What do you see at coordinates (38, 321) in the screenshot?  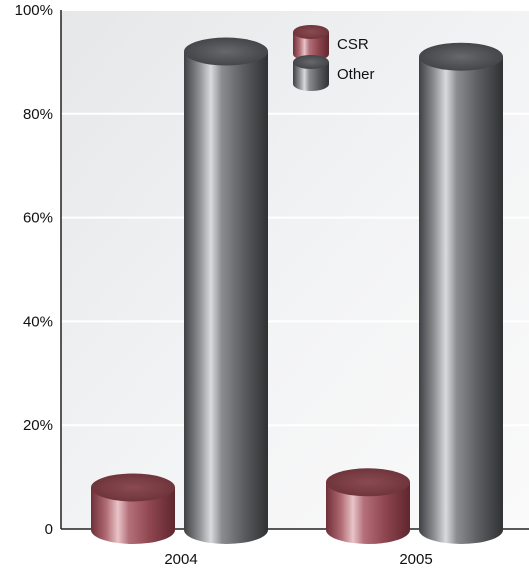 I see `y-tick-label: 40%` at bounding box center [38, 321].